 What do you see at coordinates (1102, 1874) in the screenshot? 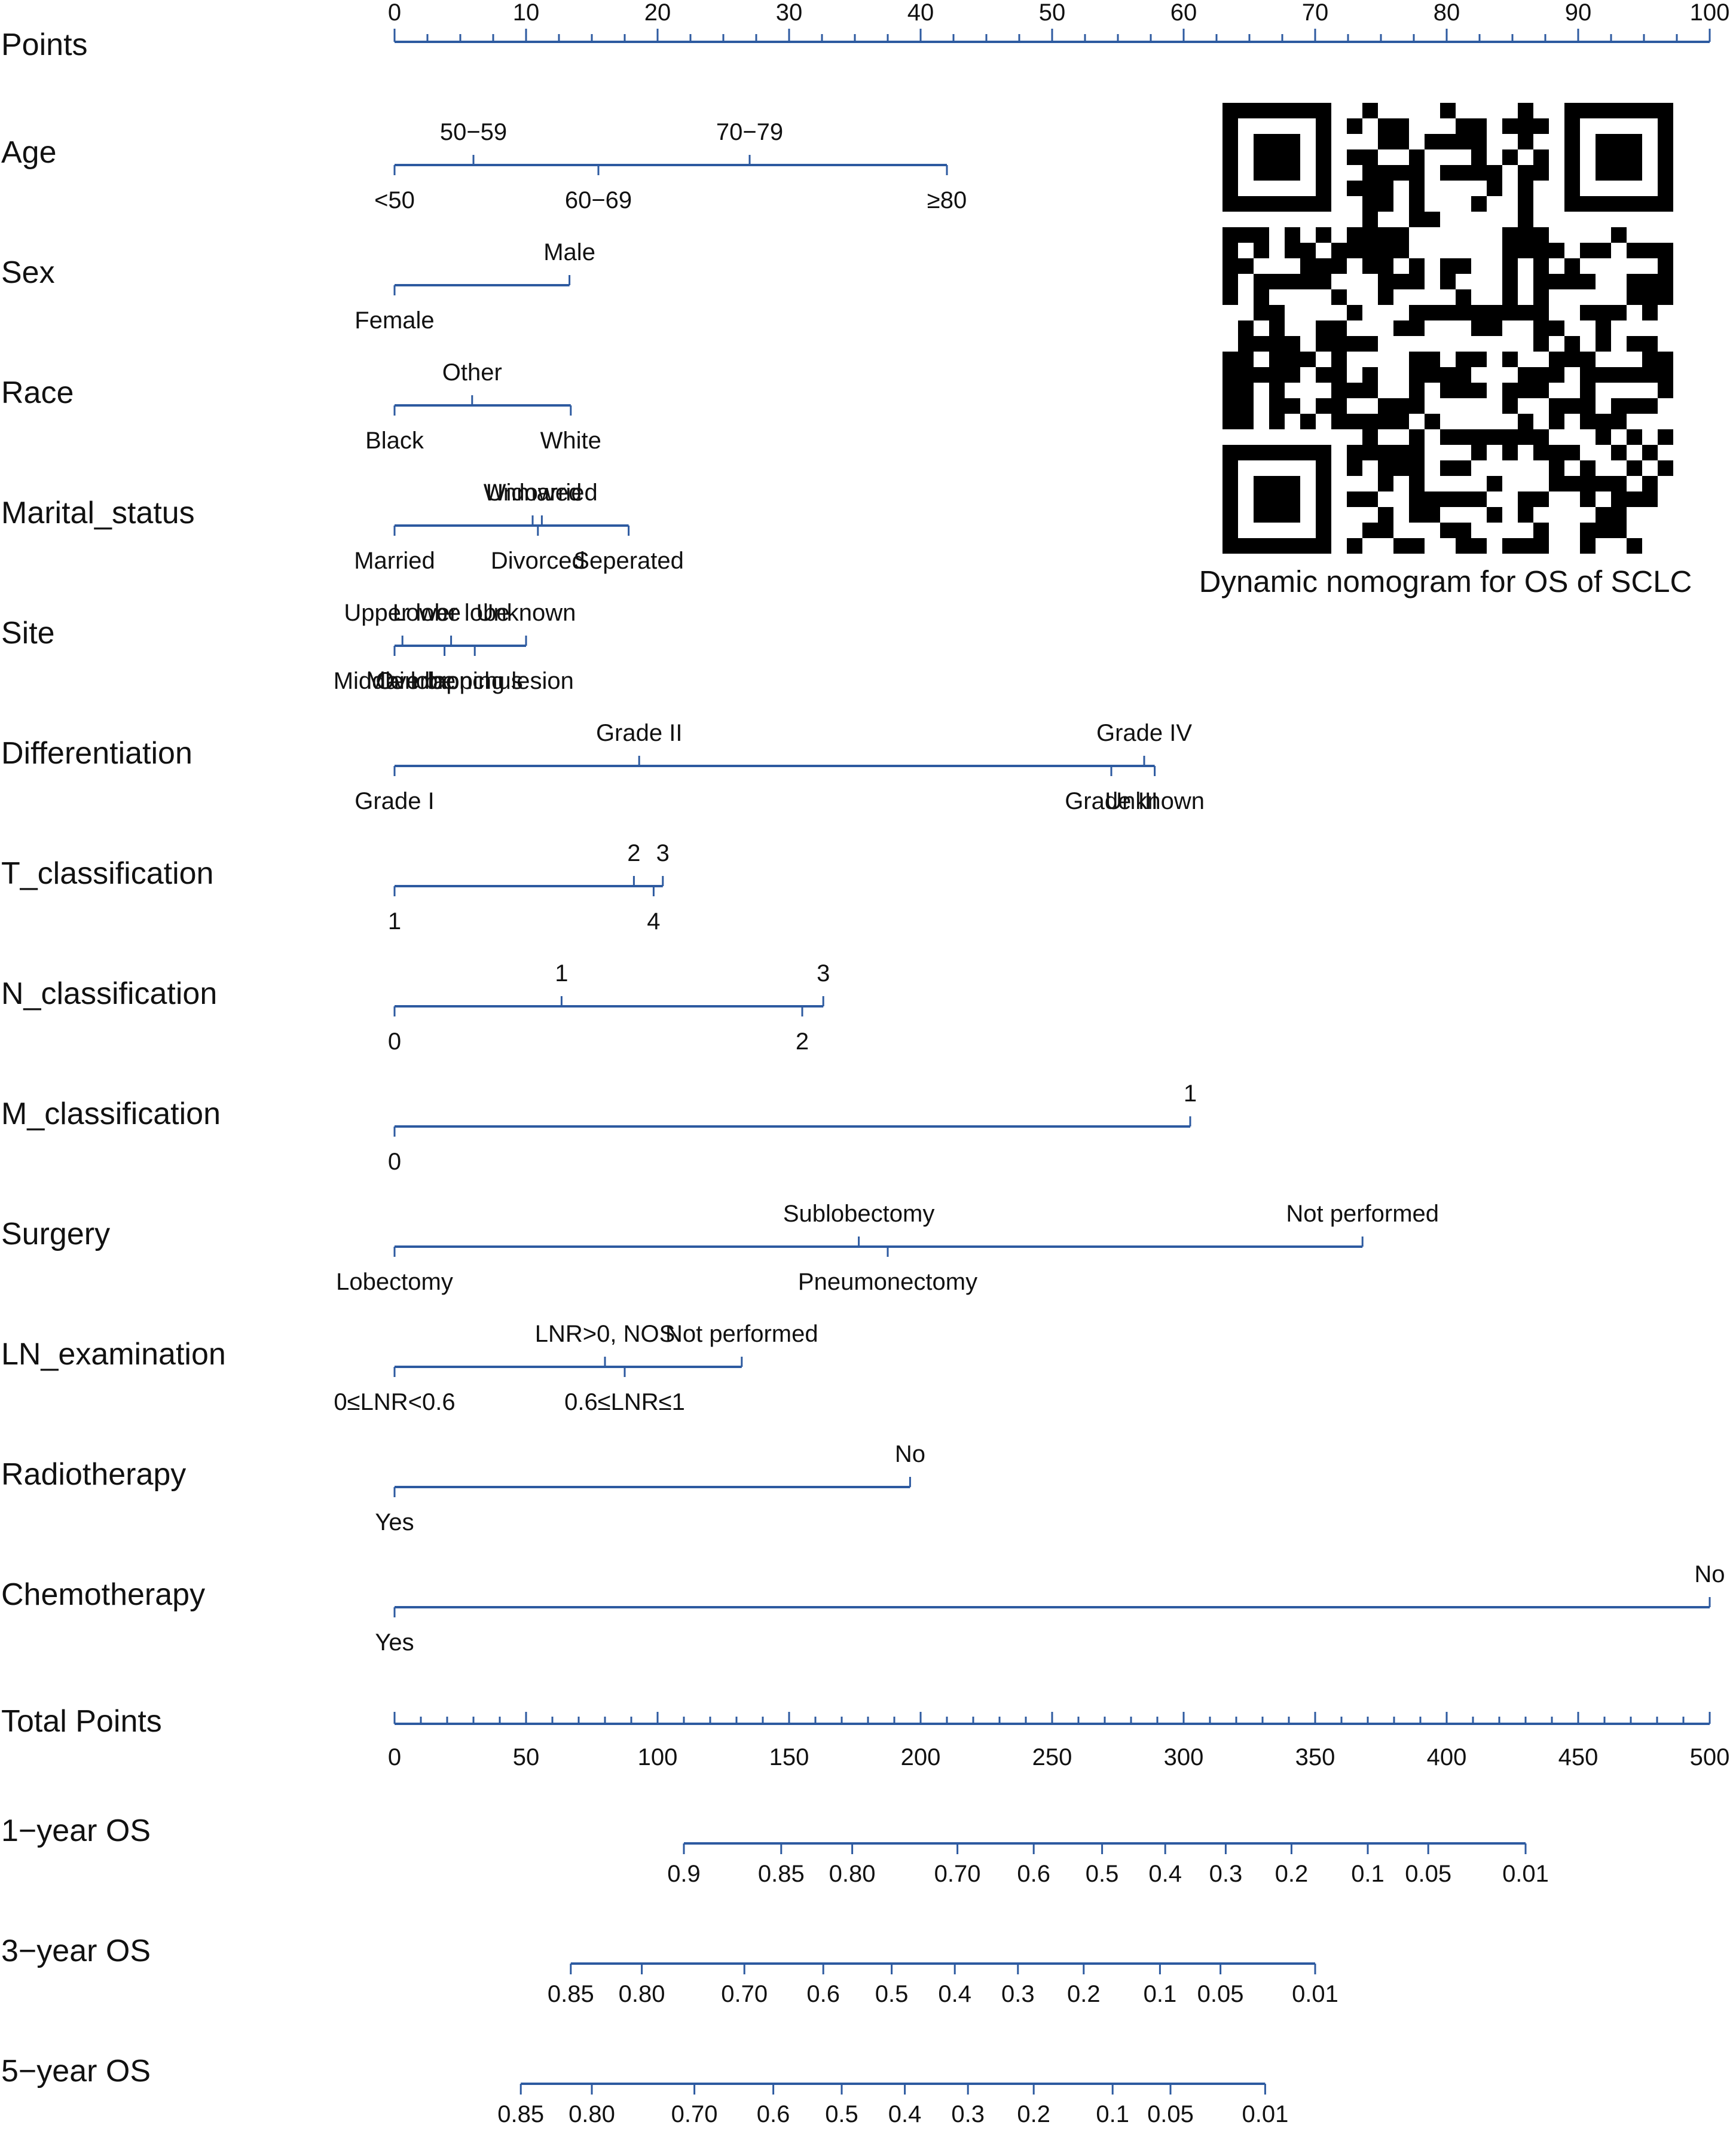
I see `prob-tick-label-1-year-os: 0.5` at bounding box center [1102, 1874].